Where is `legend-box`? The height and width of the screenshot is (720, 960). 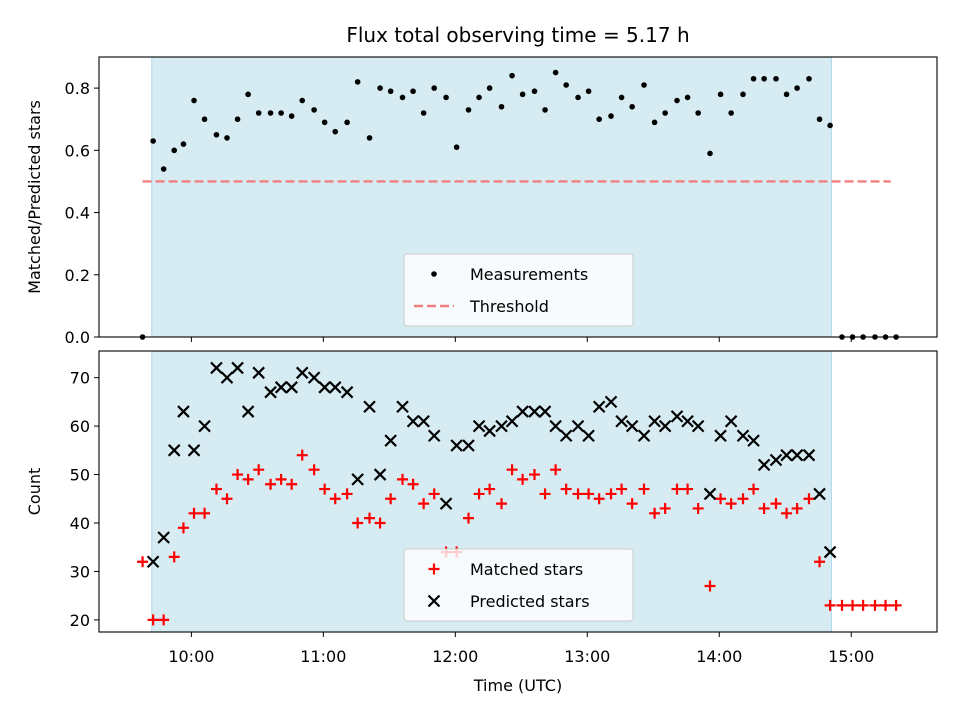
legend-box is located at coordinates (518, 290).